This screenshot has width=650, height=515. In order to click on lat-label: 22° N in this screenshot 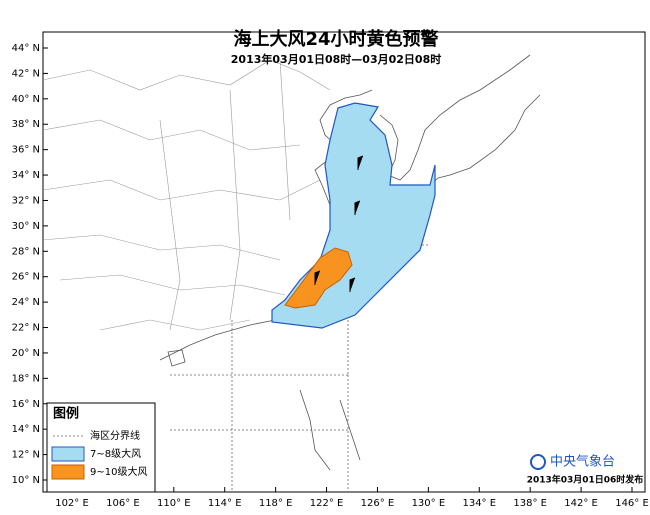, I will do `click(26, 328)`.